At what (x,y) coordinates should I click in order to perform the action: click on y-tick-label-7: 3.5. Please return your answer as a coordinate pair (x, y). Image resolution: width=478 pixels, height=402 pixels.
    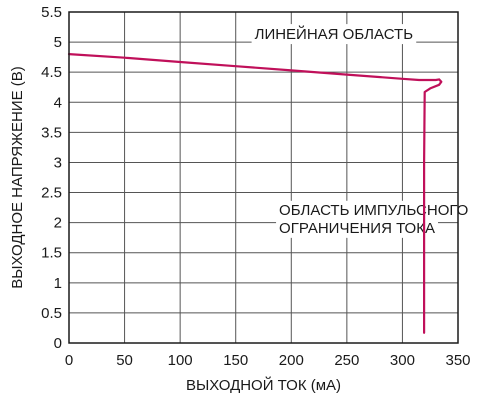
    Looking at the image, I should click on (51, 132).